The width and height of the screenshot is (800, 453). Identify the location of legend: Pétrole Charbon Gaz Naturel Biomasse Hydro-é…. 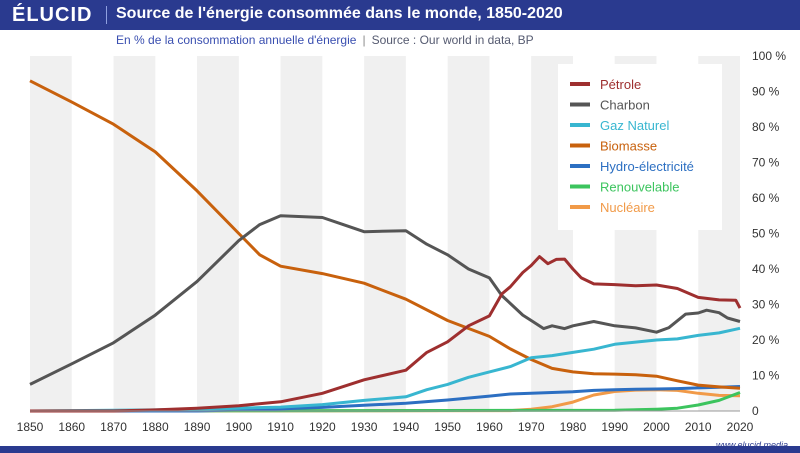
(640, 147).